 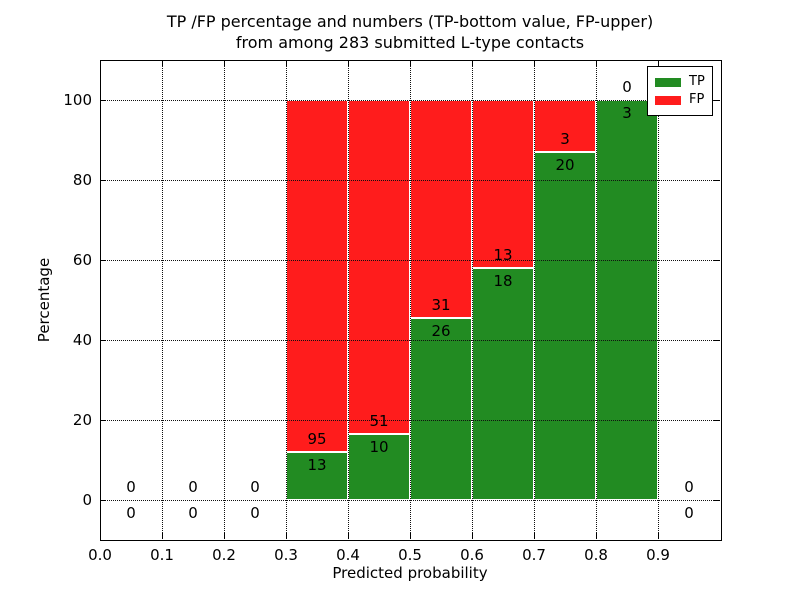 I want to click on fp-count-label: 51, so click(x=379, y=421).